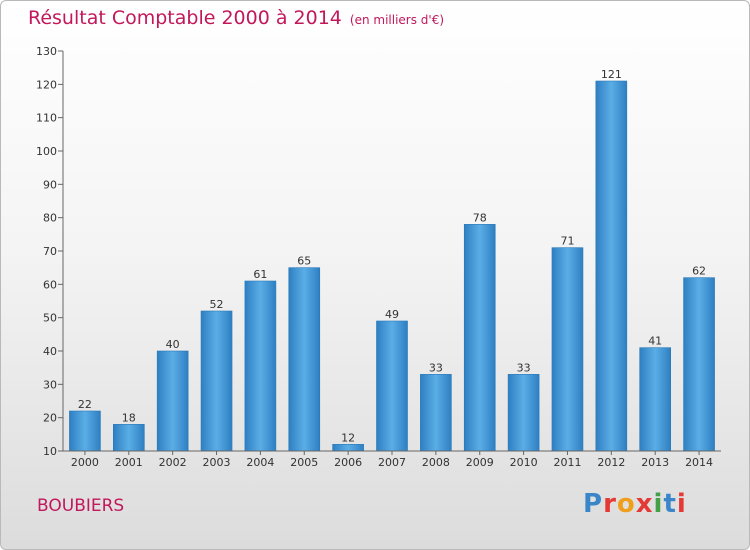  What do you see at coordinates (644, 504) in the screenshot?
I see `logo-letter: x` at bounding box center [644, 504].